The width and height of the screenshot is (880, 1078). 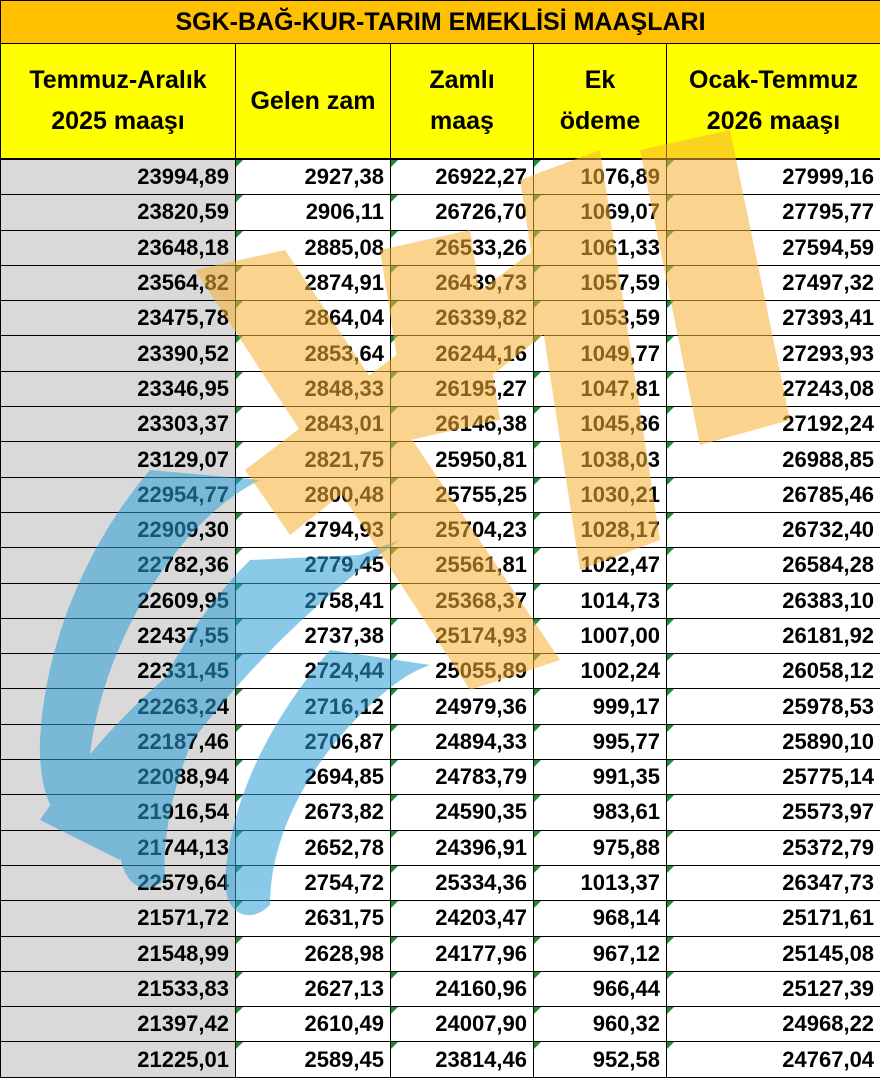 I want to click on table-cell: 26181,92, so click(x=773, y=635).